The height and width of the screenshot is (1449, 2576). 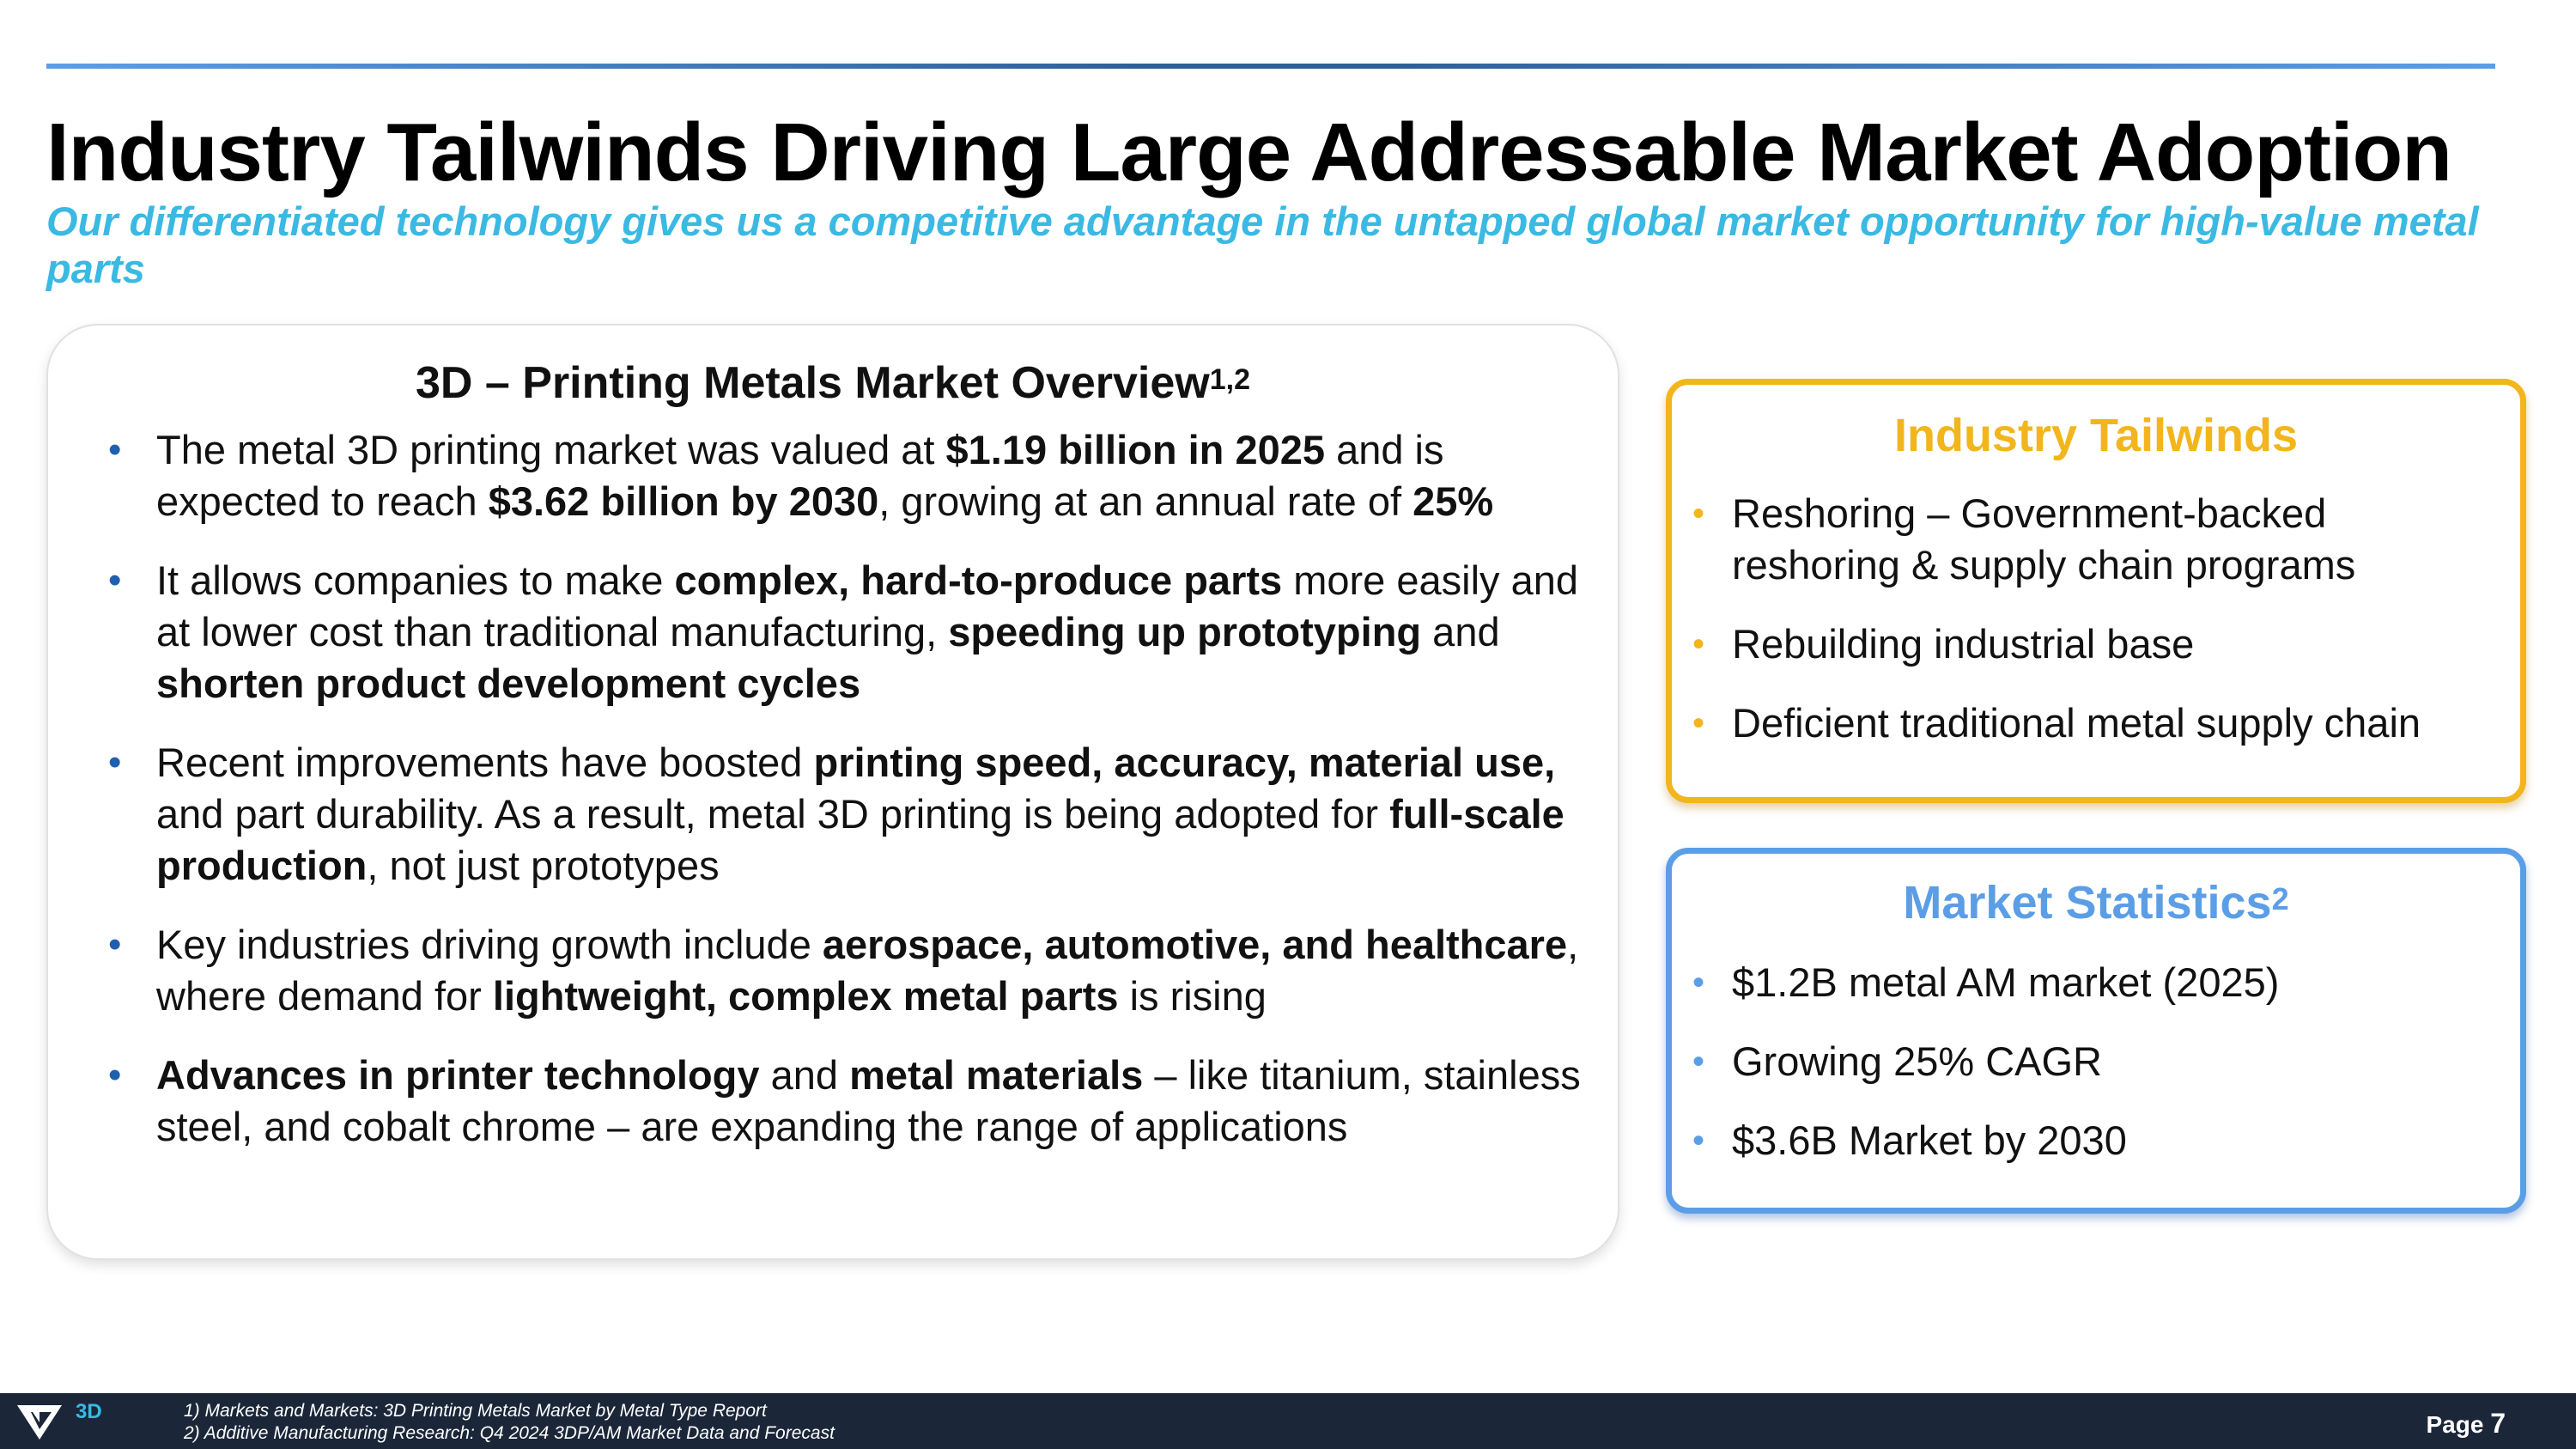 What do you see at coordinates (867, 970) in the screenshot?
I see `bullet-text: , where demand for` at bounding box center [867, 970].